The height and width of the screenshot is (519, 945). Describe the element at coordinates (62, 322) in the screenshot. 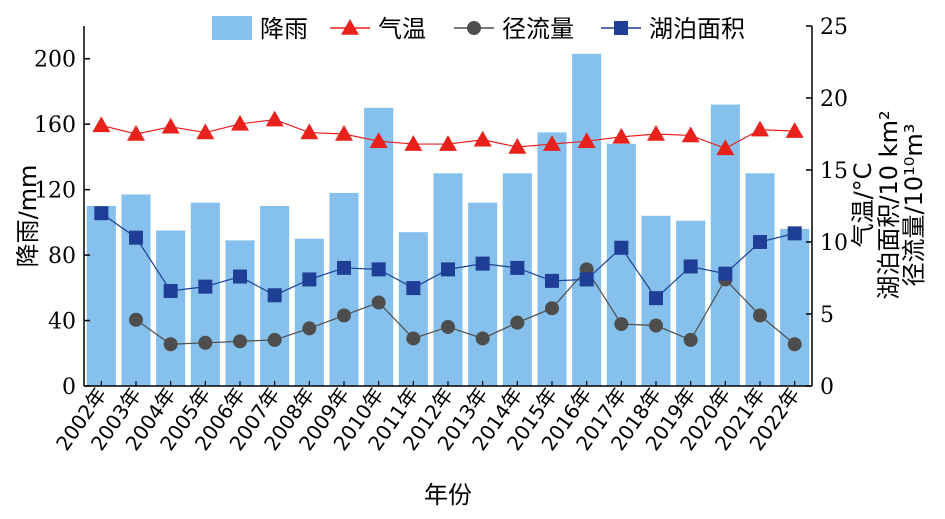

I see `left-tick-label: 40` at that location.